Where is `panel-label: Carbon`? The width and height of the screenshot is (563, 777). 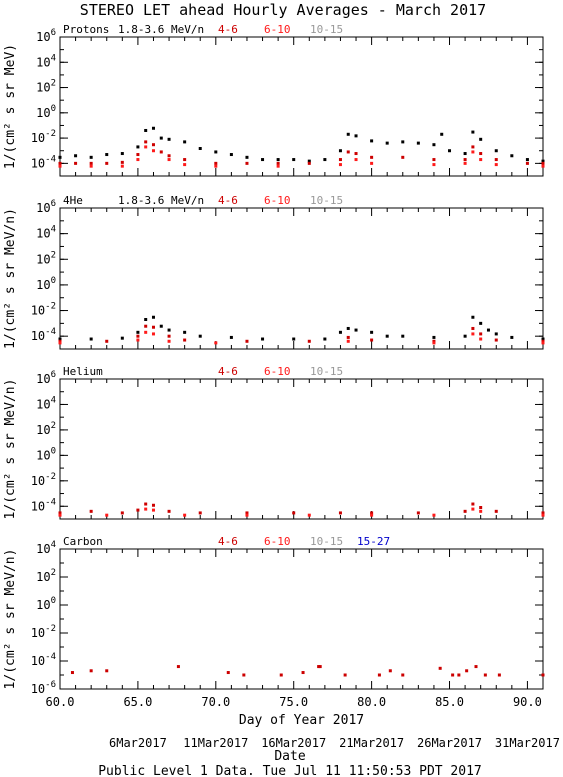
panel-label: Carbon is located at coordinates (83, 541).